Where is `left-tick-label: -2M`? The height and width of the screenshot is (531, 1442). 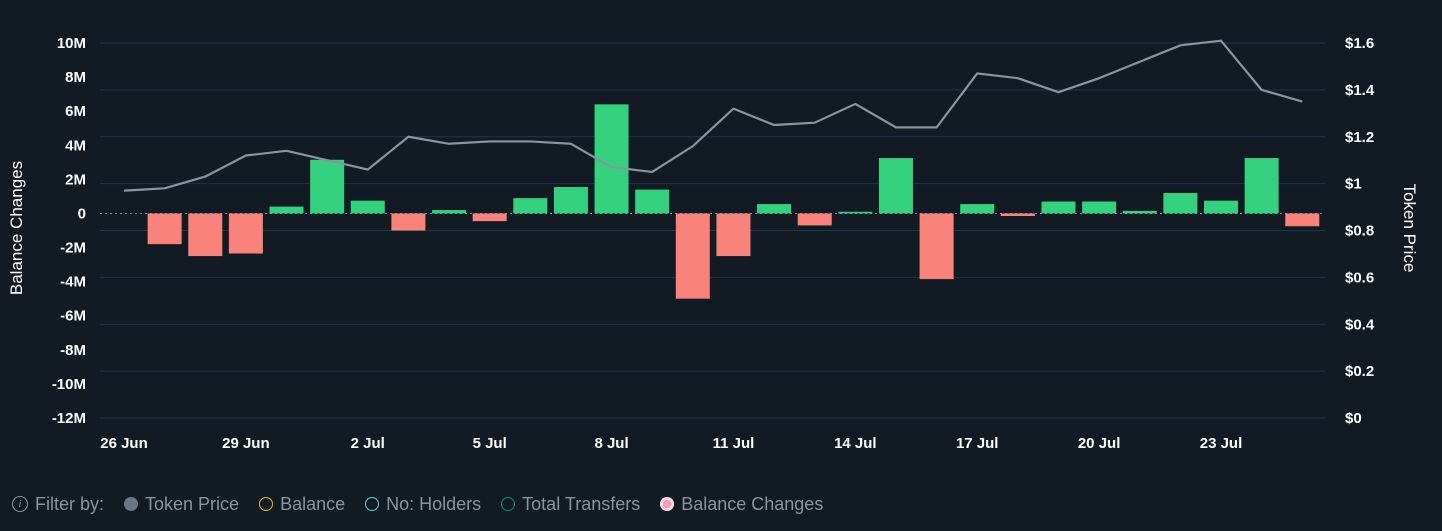 left-tick-label: -2M is located at coordinates (73, 248).